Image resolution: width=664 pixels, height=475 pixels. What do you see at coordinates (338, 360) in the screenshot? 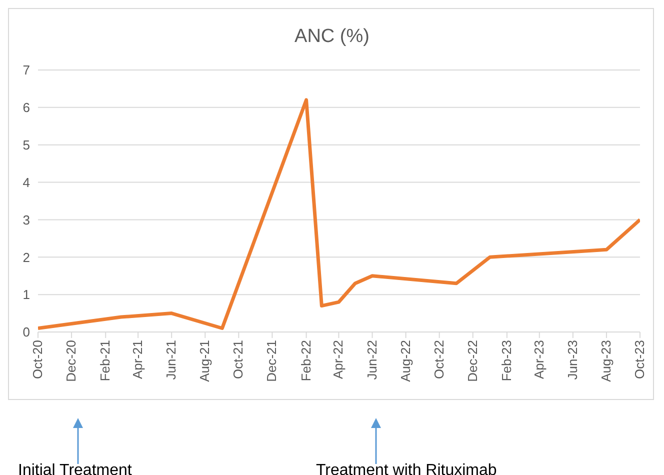
I see `x-tick-label: Apr-22` at bounding box center [338, 360].